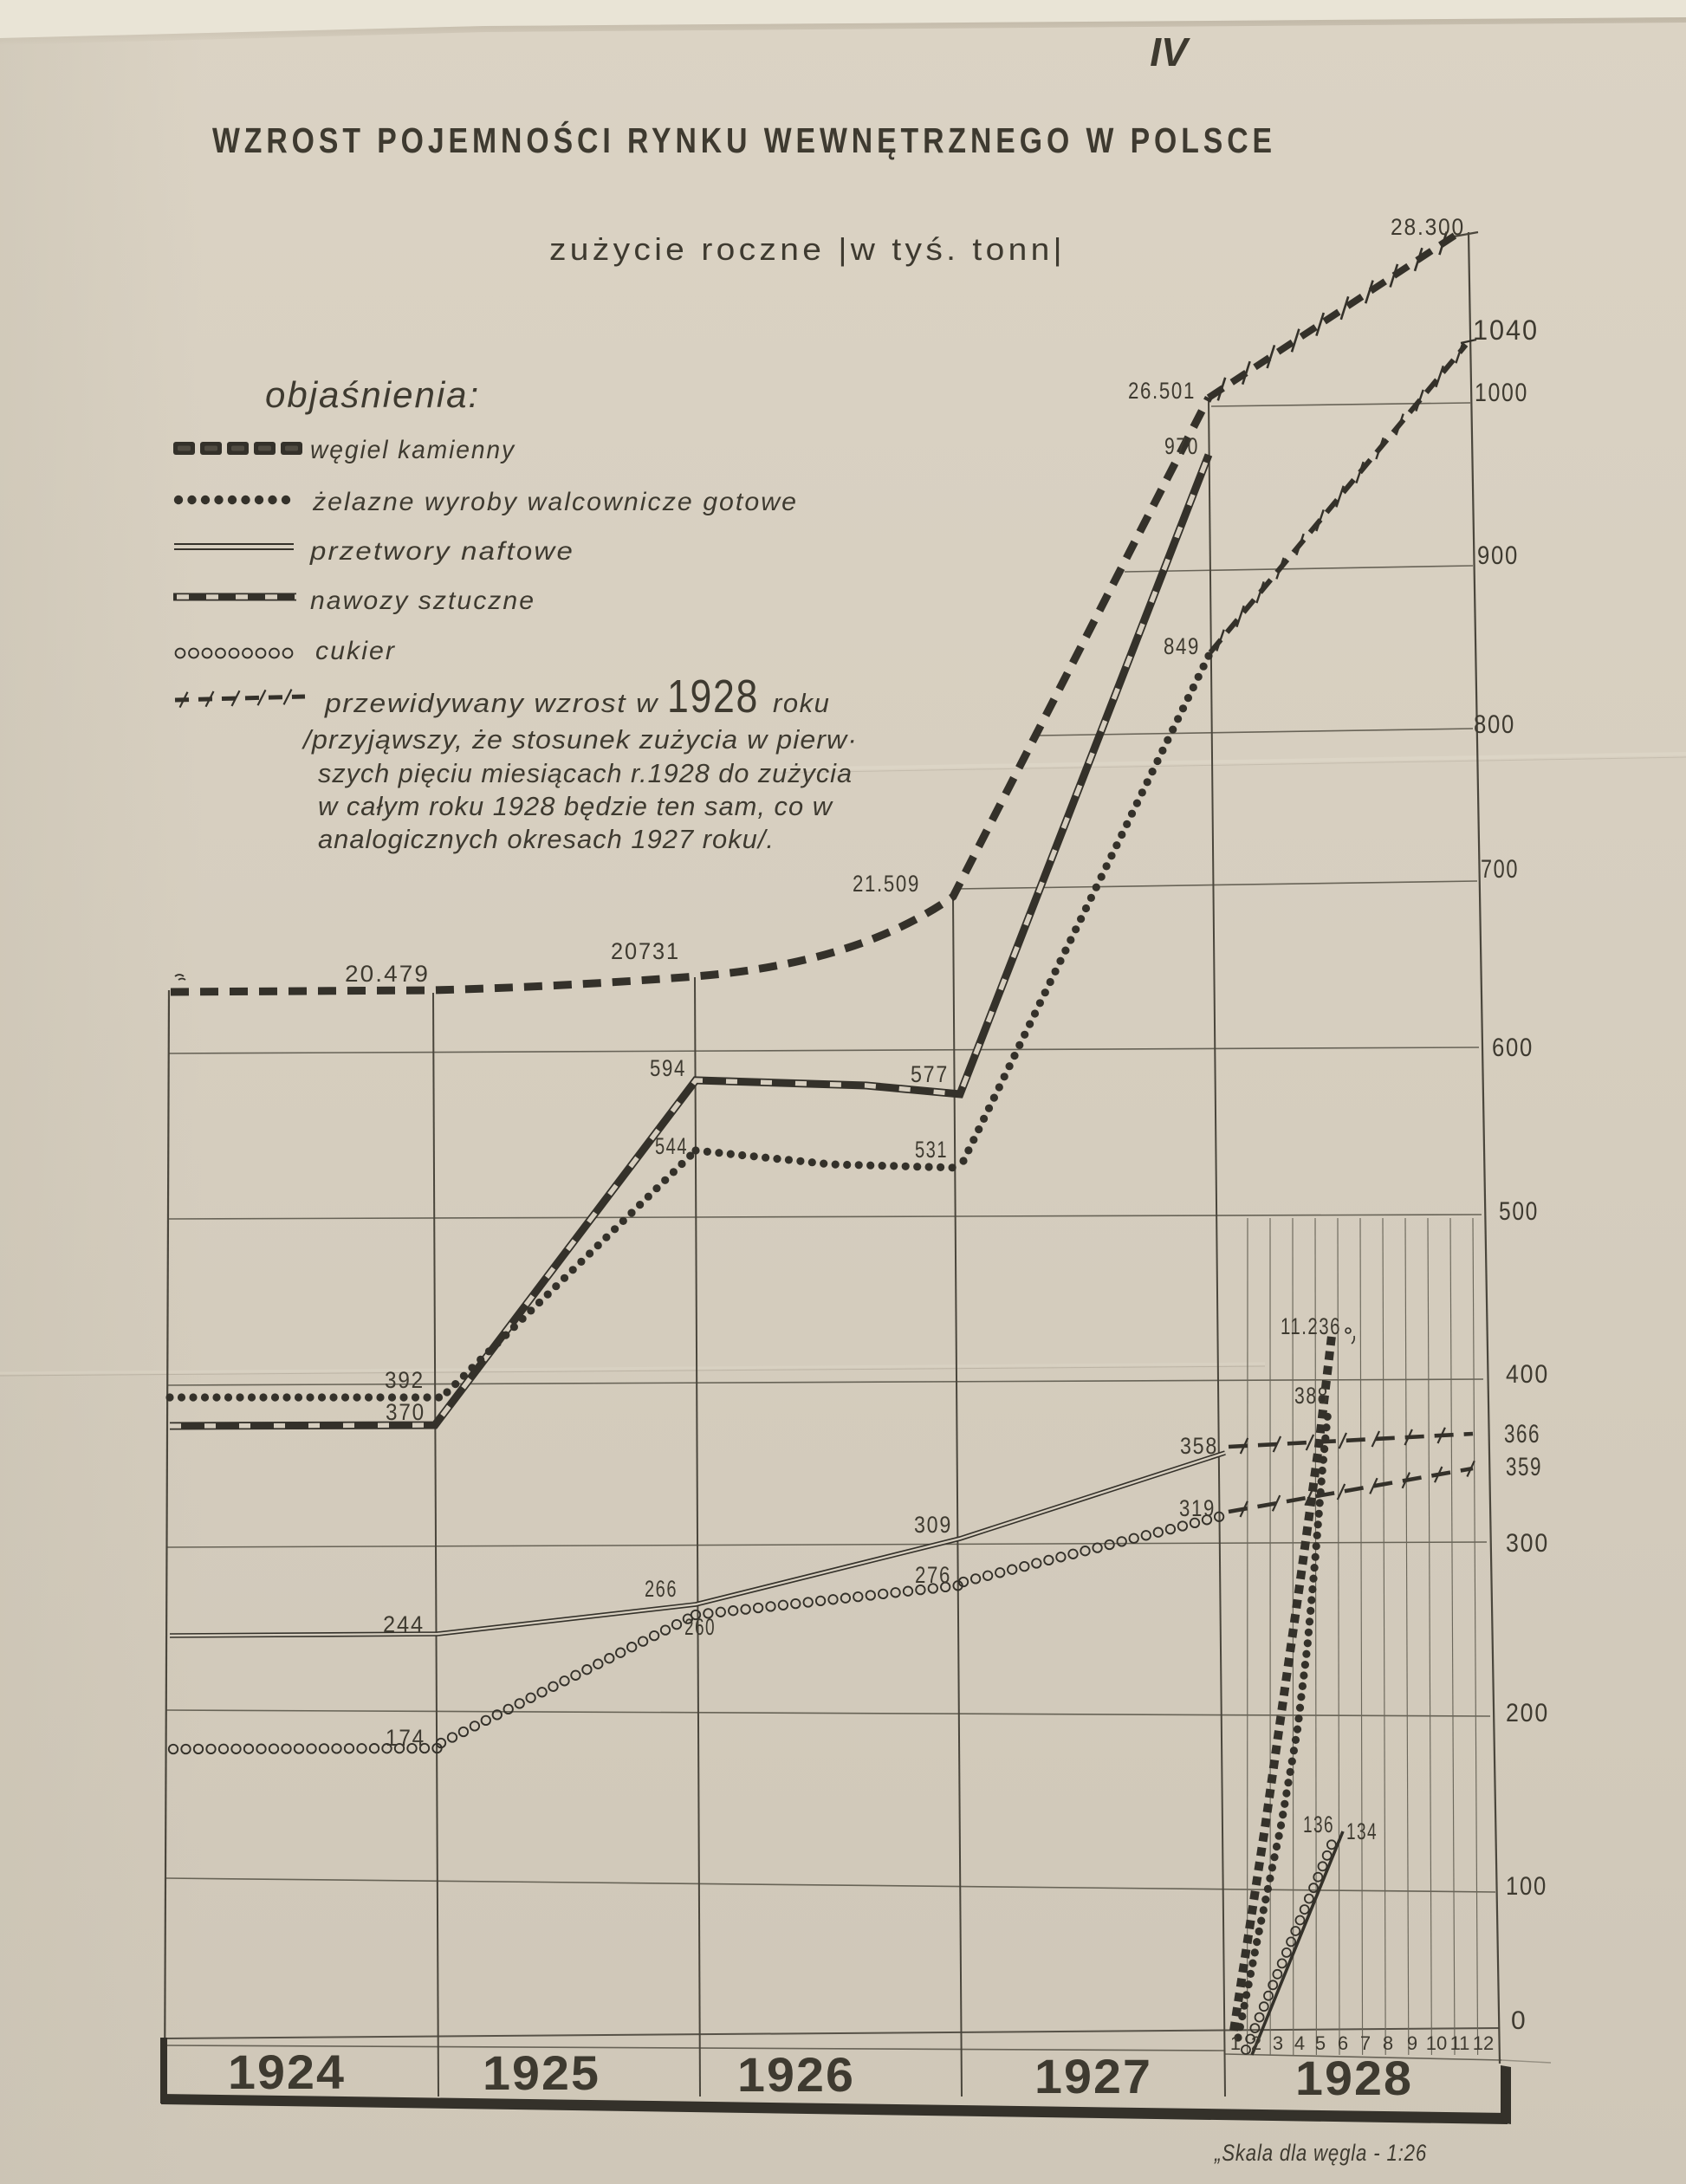 Image resolution: width=1686 pixels, height=2184 pixels. What do you see at coordinates (807, 249) in the screenshot?
I see `svg-text: zużycie roczne |w tyś. tonn|` at bounding box center [807, 249].